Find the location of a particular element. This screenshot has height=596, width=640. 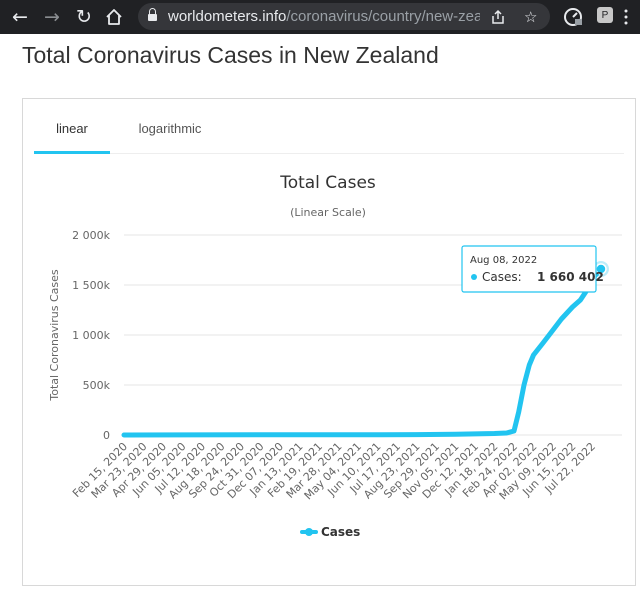

menu-icon is located at coordinates (626, 17).